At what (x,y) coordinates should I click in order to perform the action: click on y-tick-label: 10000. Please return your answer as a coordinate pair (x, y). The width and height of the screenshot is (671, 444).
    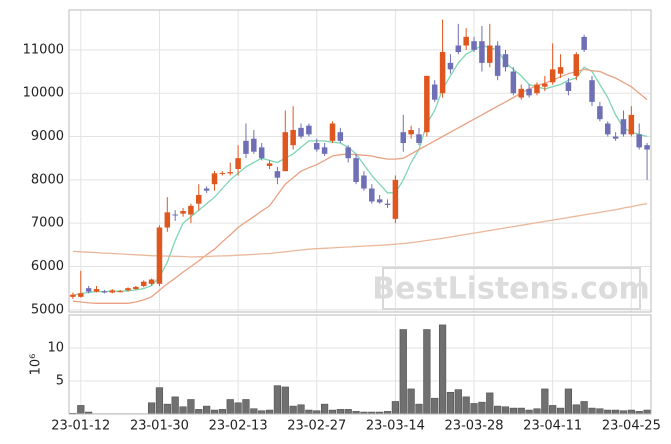
    Looking at the image, I should click on (43, 93).